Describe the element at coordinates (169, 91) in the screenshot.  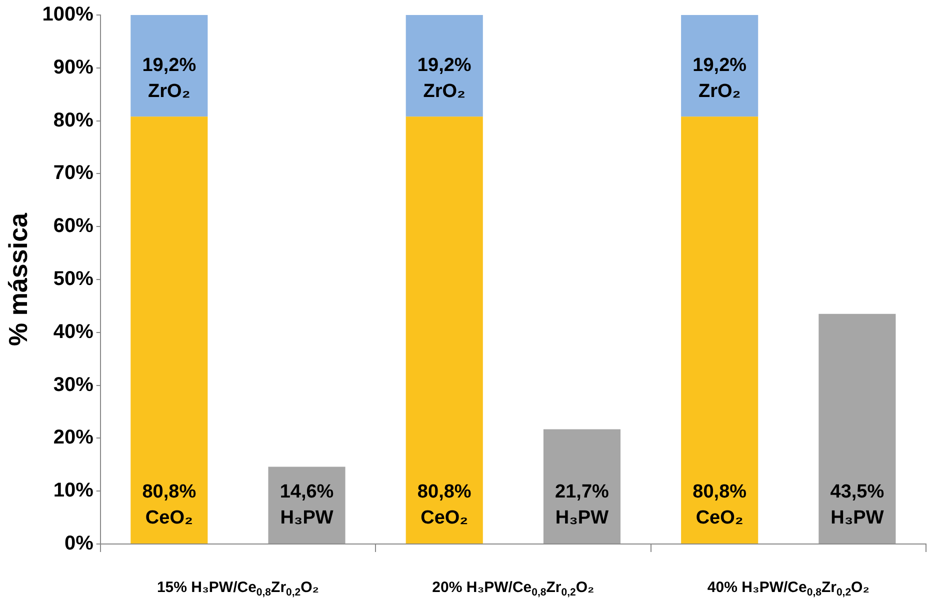
I see `series-label: ZrO₂` at that location.